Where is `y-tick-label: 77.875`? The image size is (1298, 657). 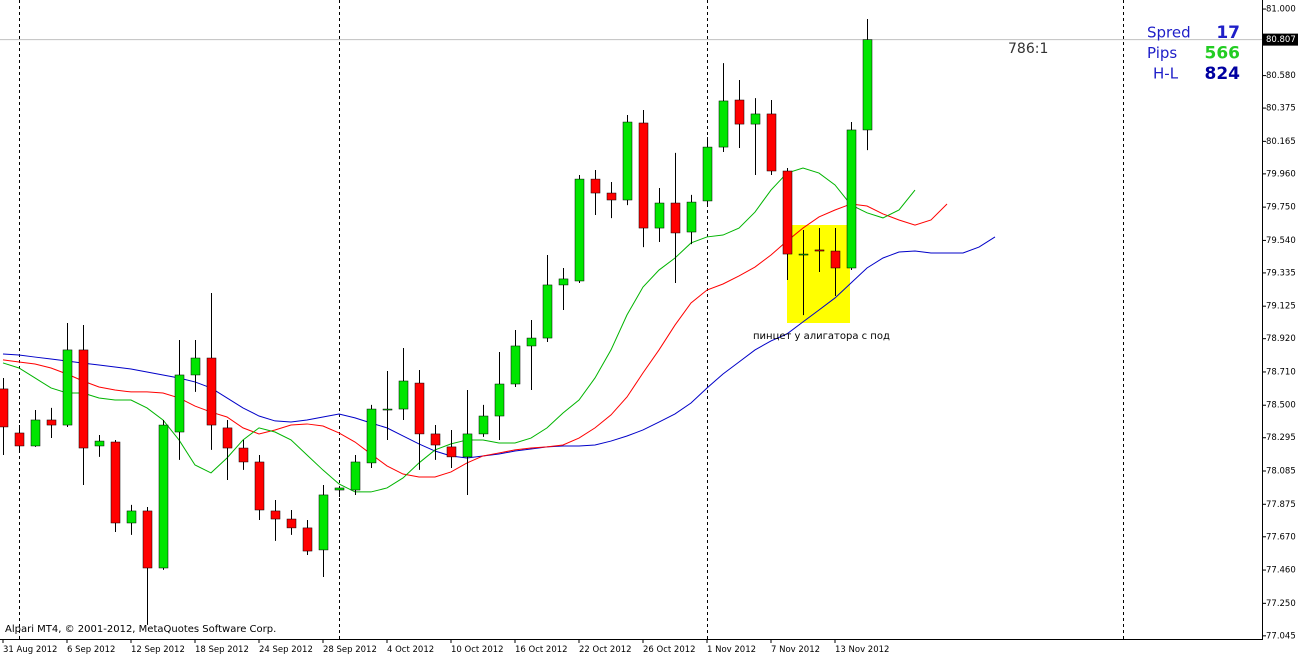
y-tick-label: 77.875 is located at coordinates (1281, 505).